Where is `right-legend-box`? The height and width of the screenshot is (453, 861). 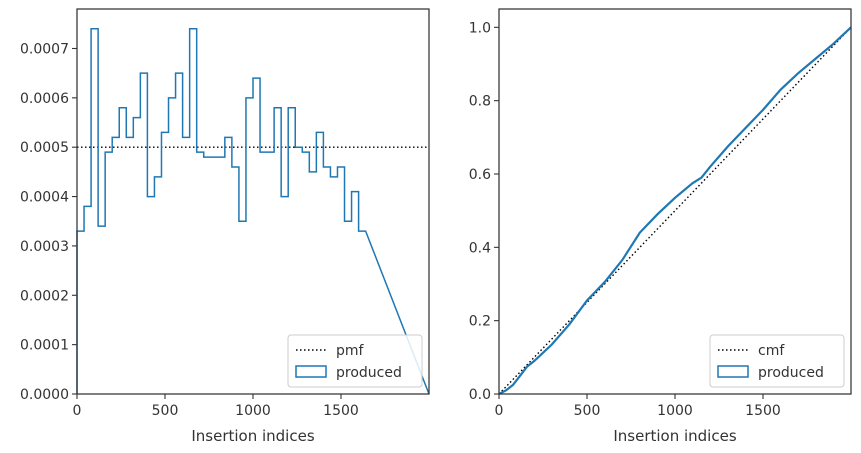
right-legend-box is located at coordinates (777, 361).